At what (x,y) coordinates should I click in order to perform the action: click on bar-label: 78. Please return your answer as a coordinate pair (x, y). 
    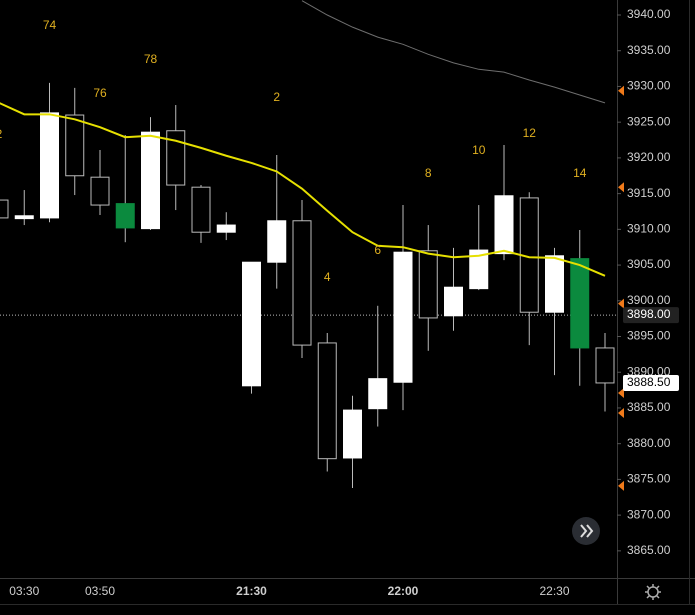
    Looking at the image, I should click on (151, 59).